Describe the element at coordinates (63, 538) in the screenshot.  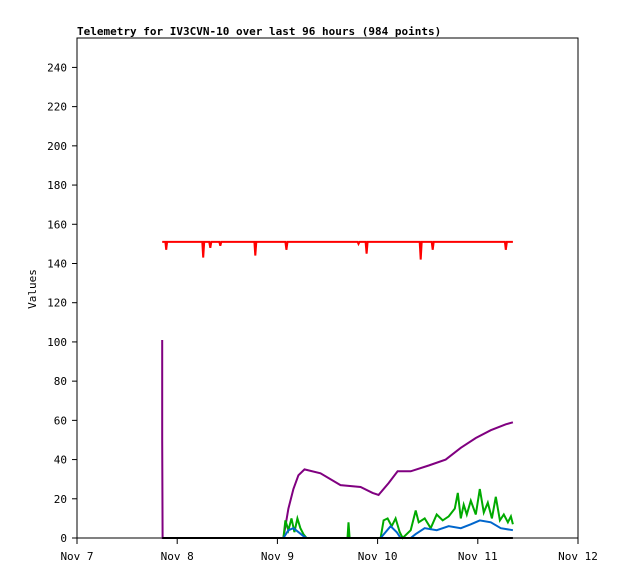
I see `y-tick-label: 0` at that location.